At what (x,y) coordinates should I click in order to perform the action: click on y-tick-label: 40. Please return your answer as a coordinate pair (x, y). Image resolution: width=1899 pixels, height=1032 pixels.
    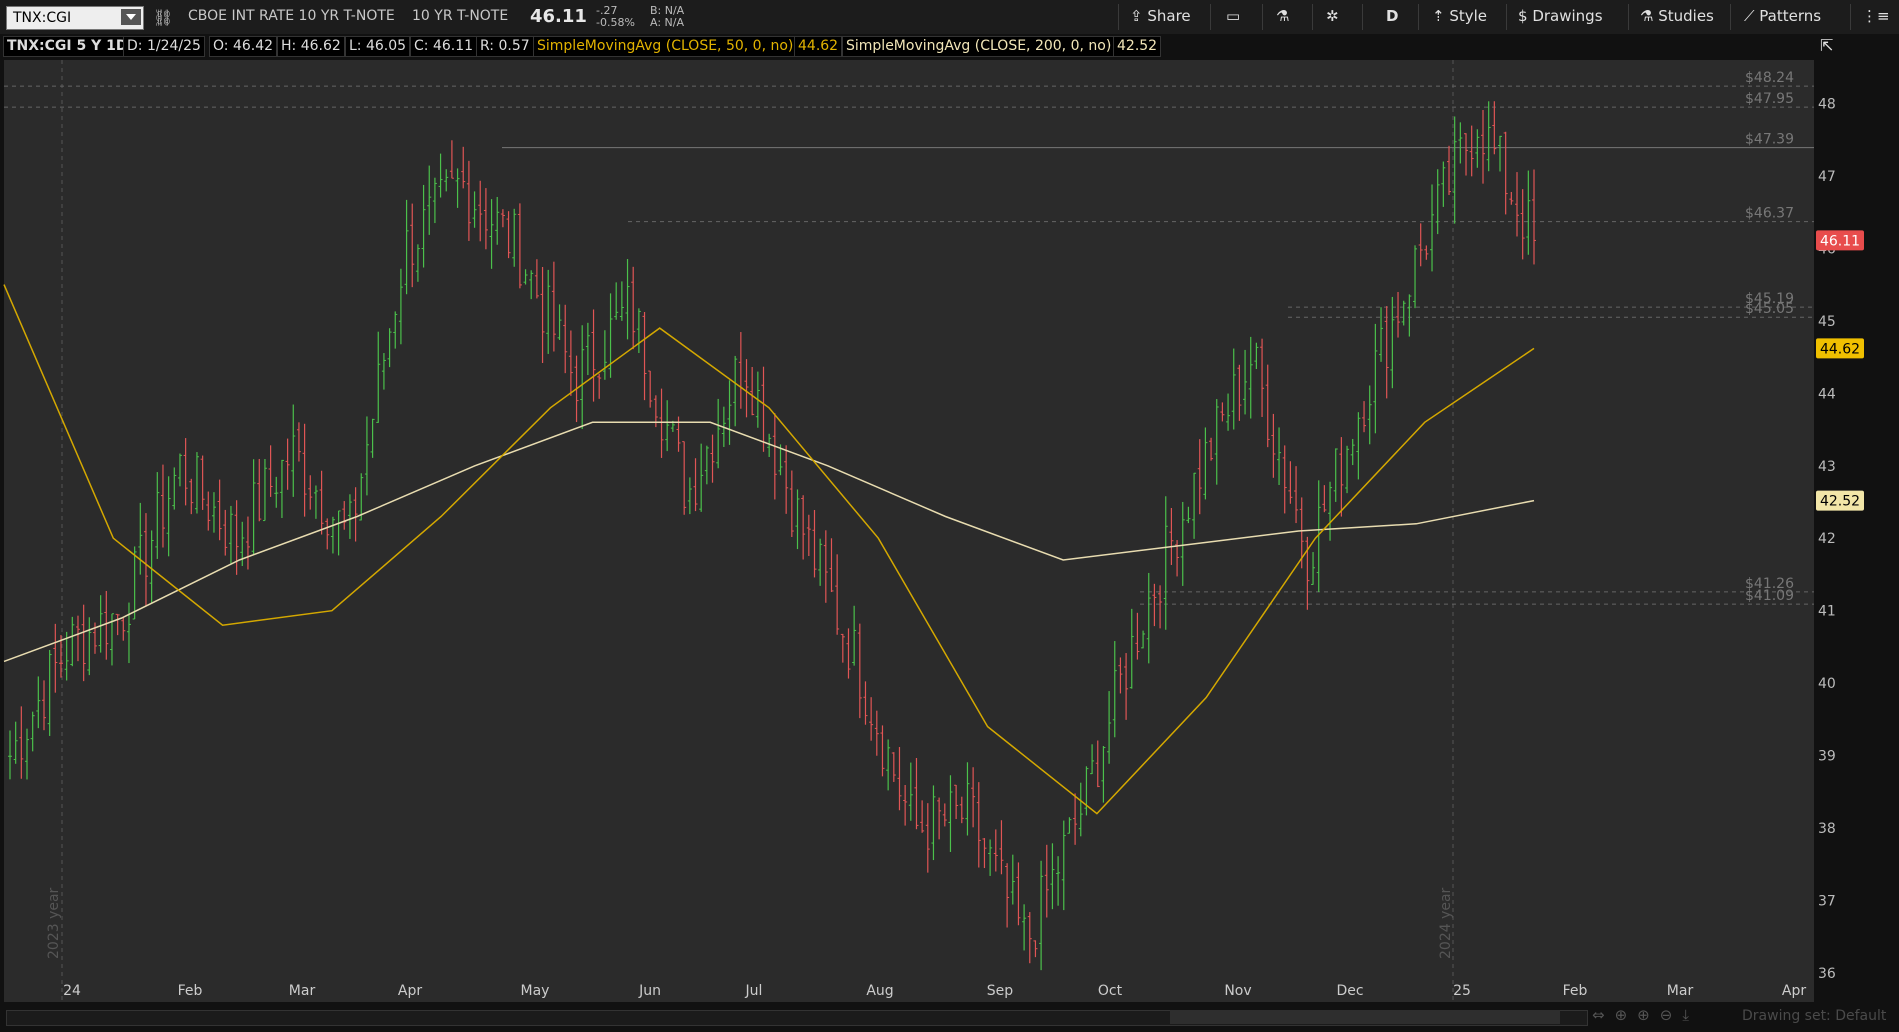
    Looking at the image, I should click on (1827, 684).